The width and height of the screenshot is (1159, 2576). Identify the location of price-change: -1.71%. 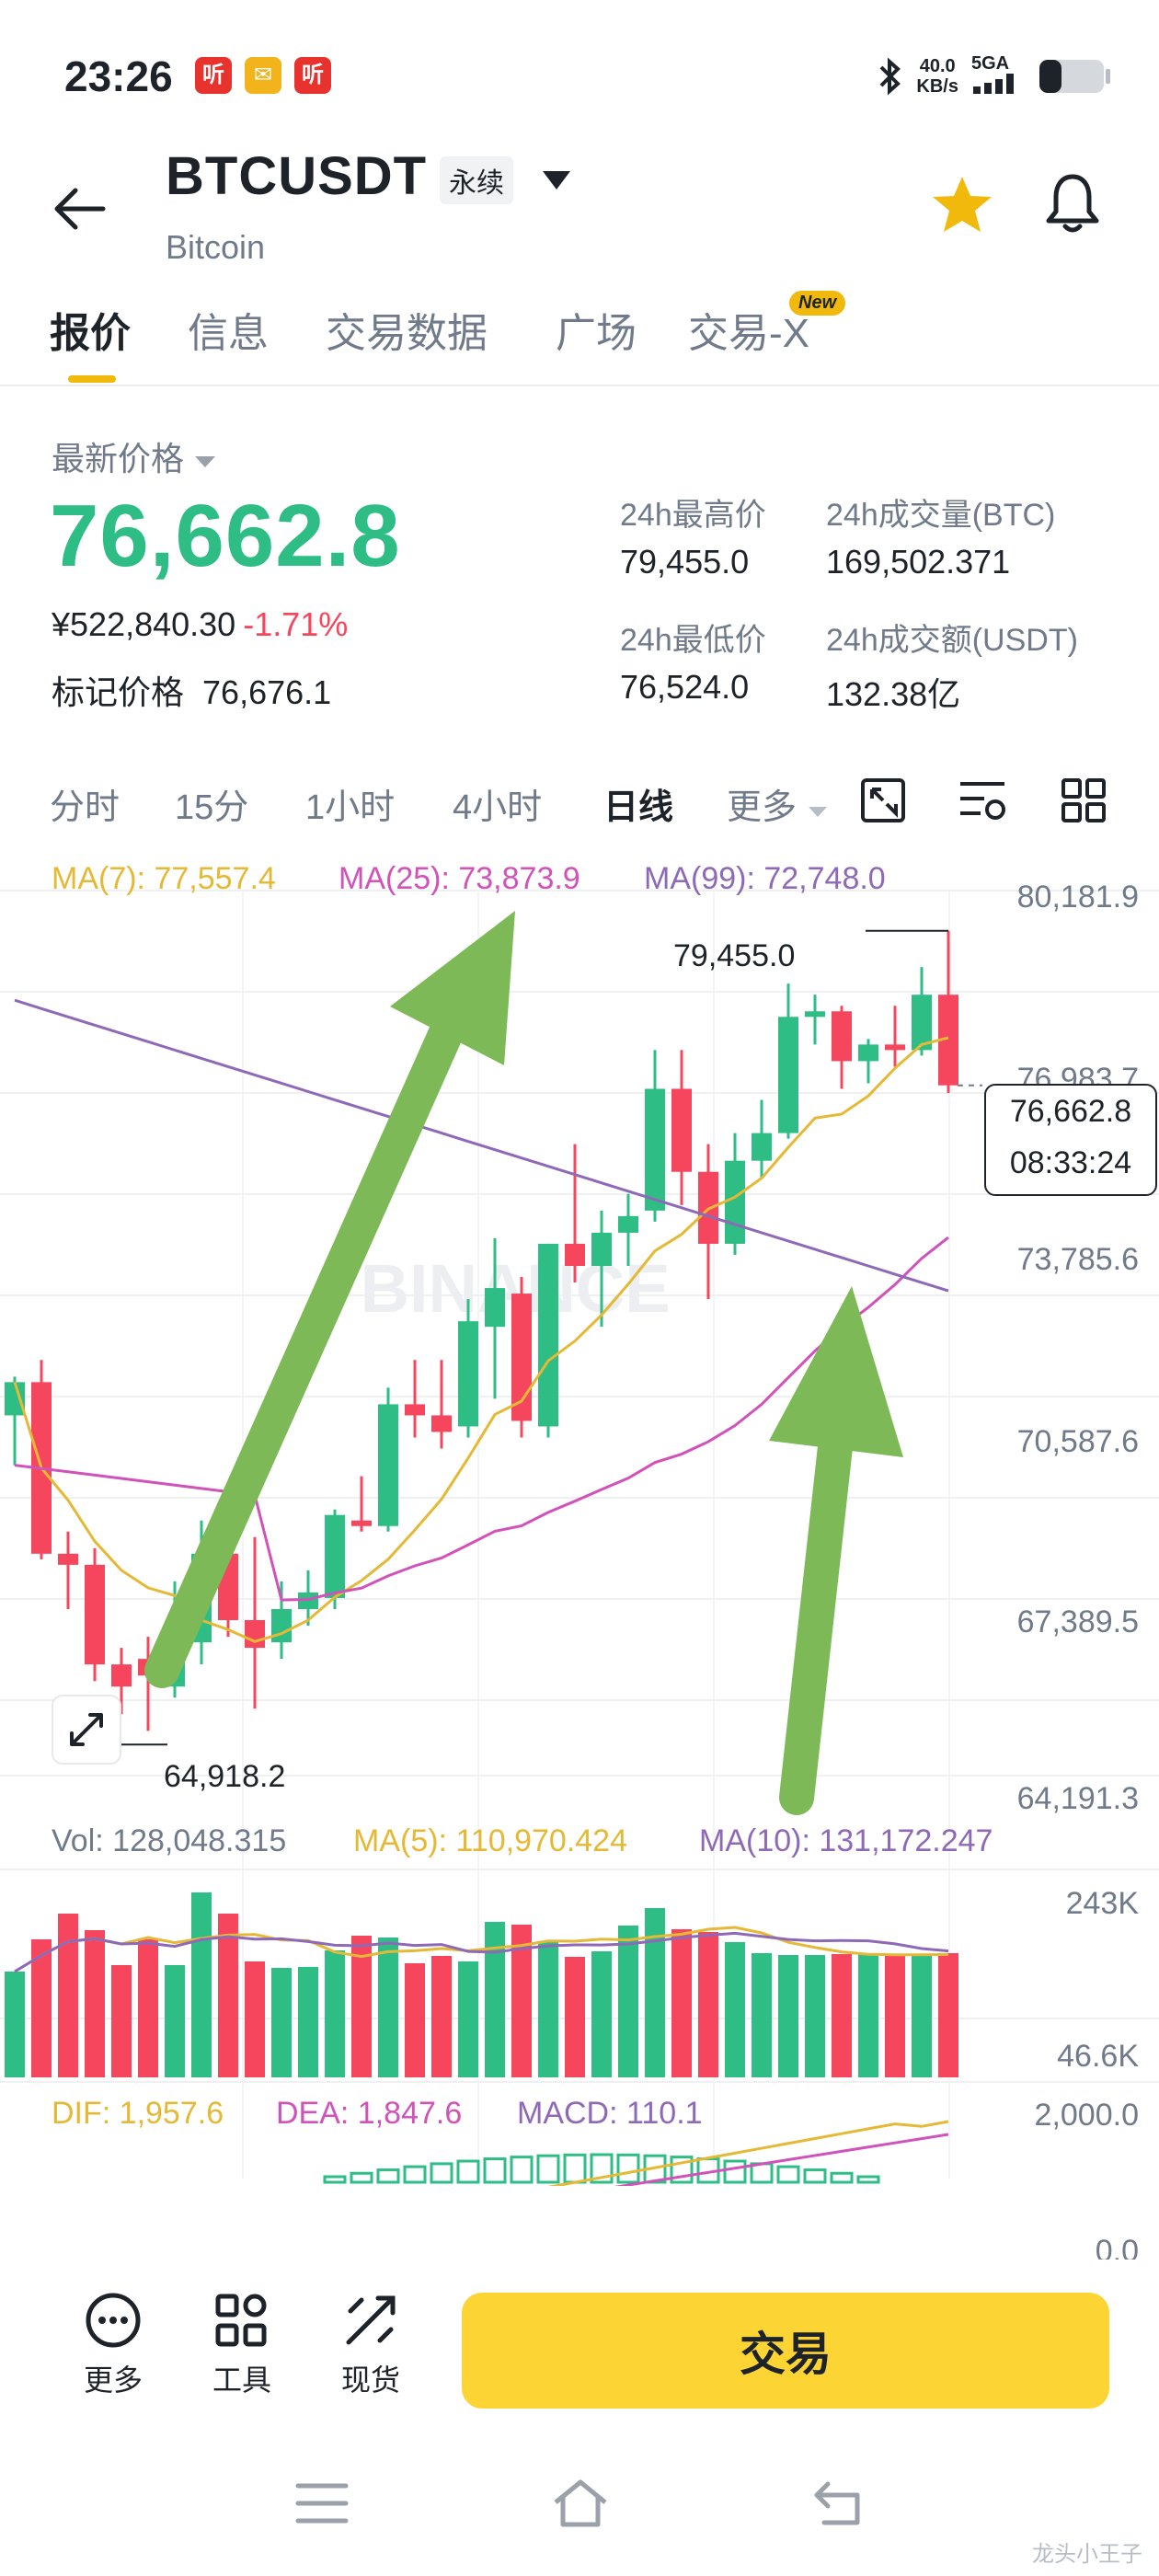
(296, 624).